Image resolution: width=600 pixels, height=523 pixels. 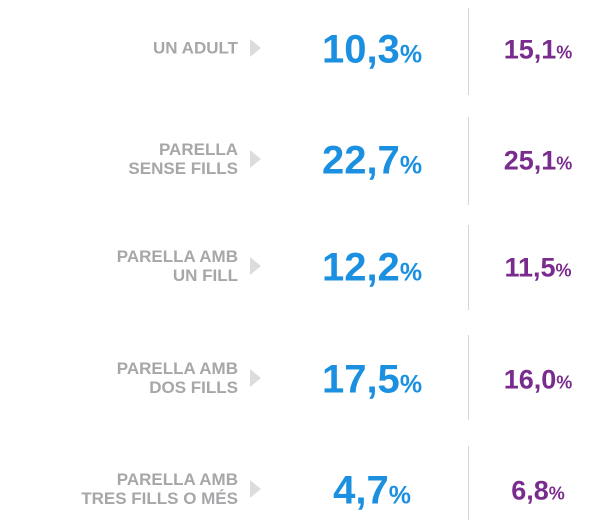 I want to click on value-primary: 12,2%, so click(x=372, y=267).